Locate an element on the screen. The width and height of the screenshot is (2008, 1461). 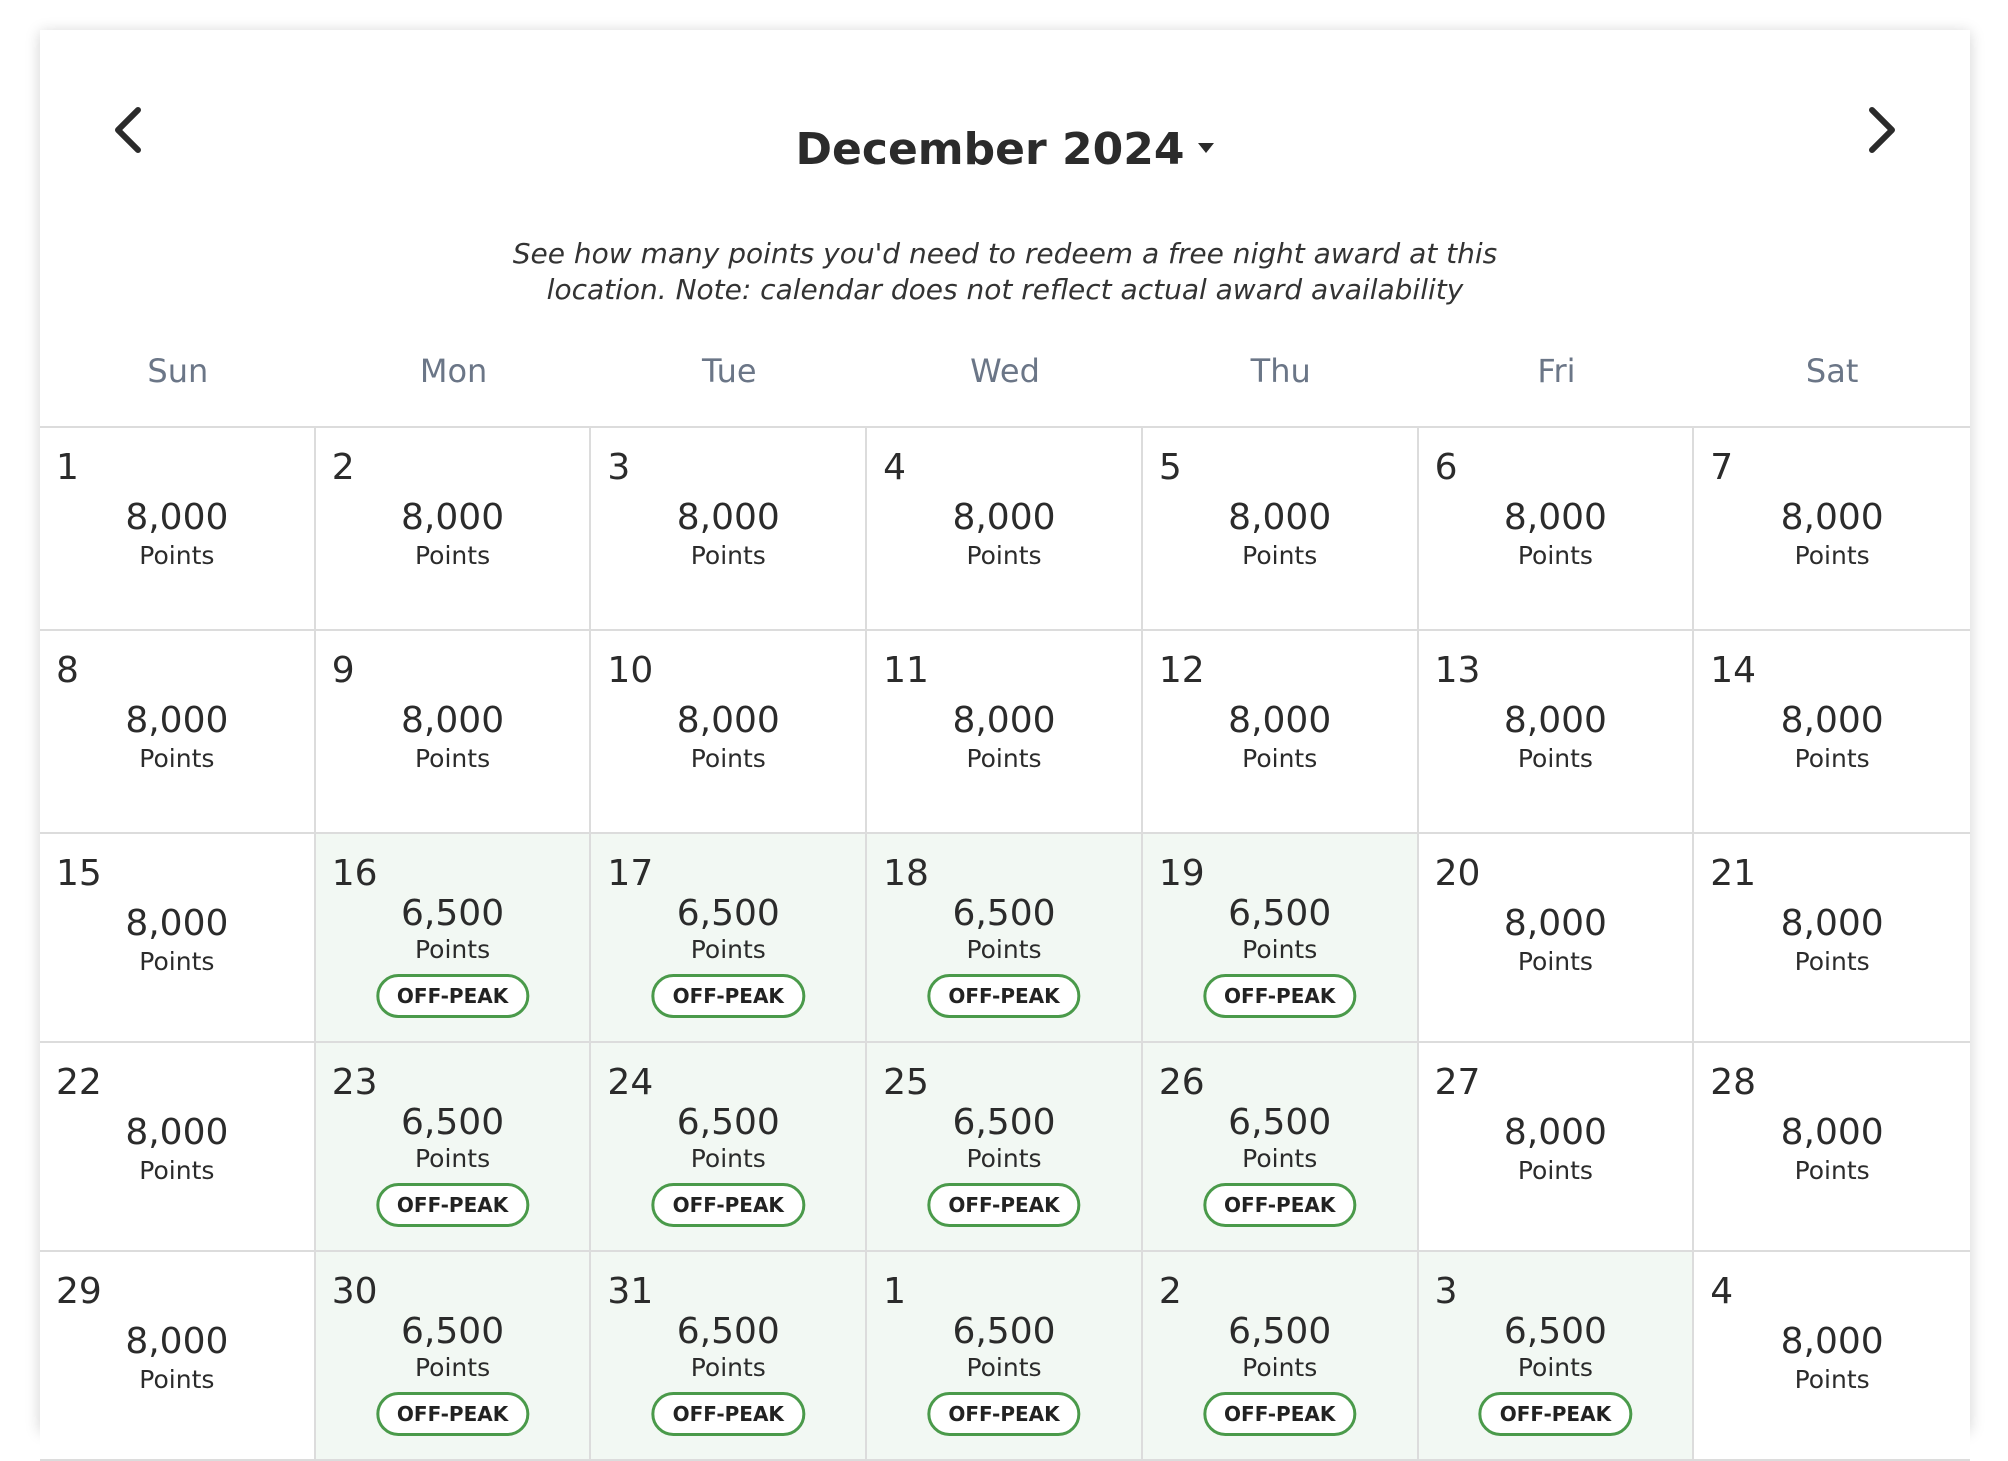
day-cell: 3 8,000 Points is located at coordinates (729, 529).